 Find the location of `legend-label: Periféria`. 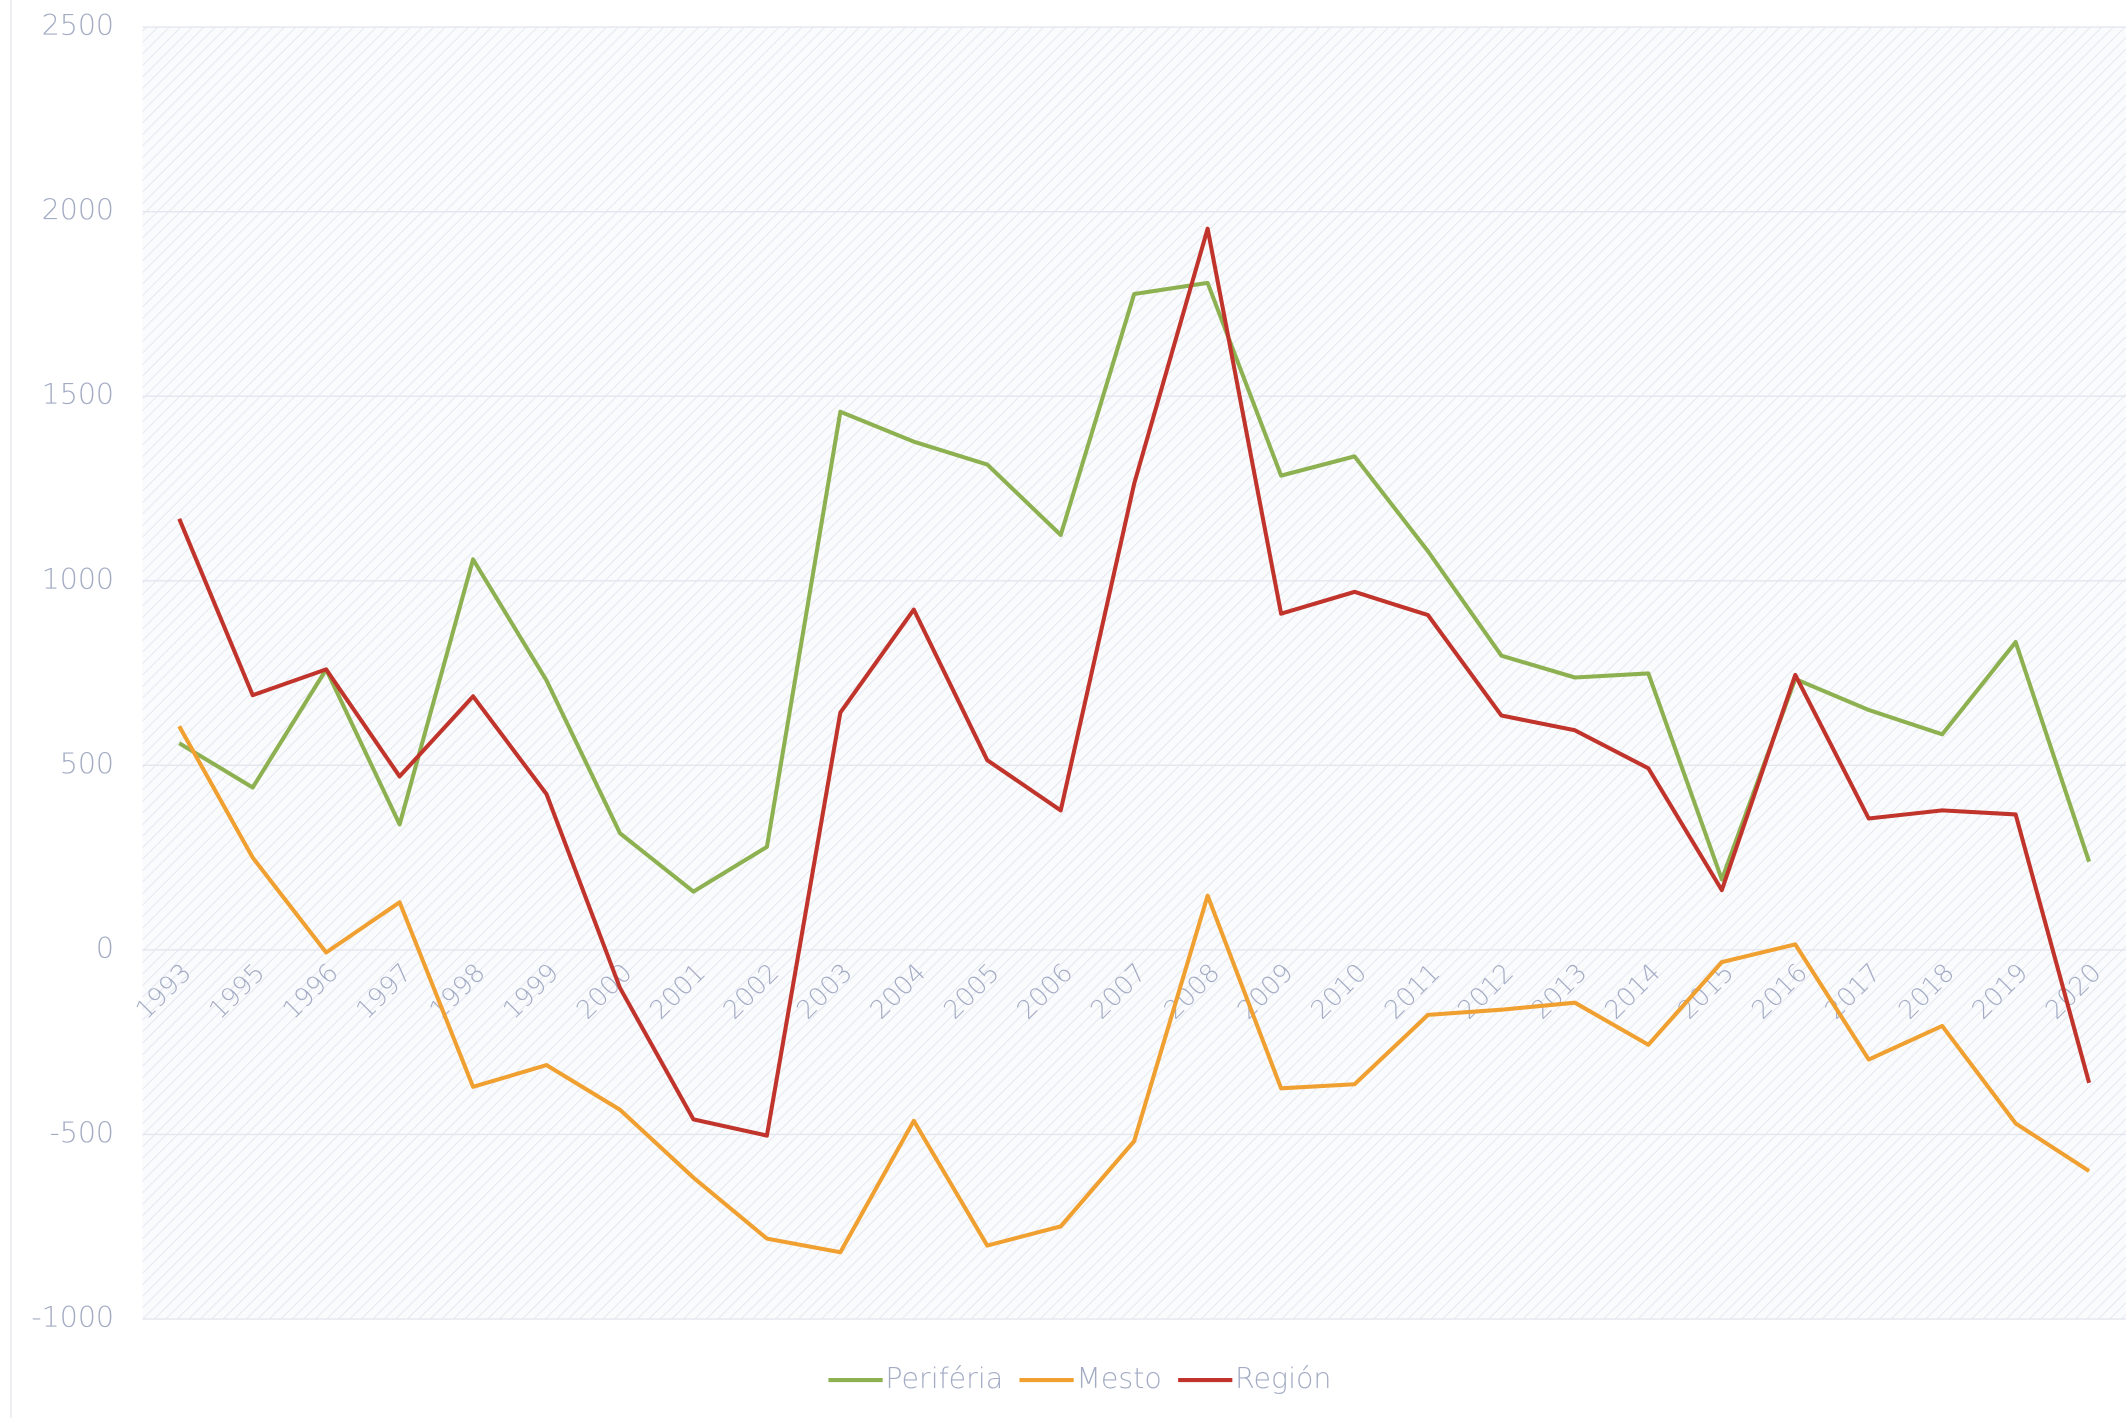

legend-label: Periféria is located at coordinates (944, 1378).